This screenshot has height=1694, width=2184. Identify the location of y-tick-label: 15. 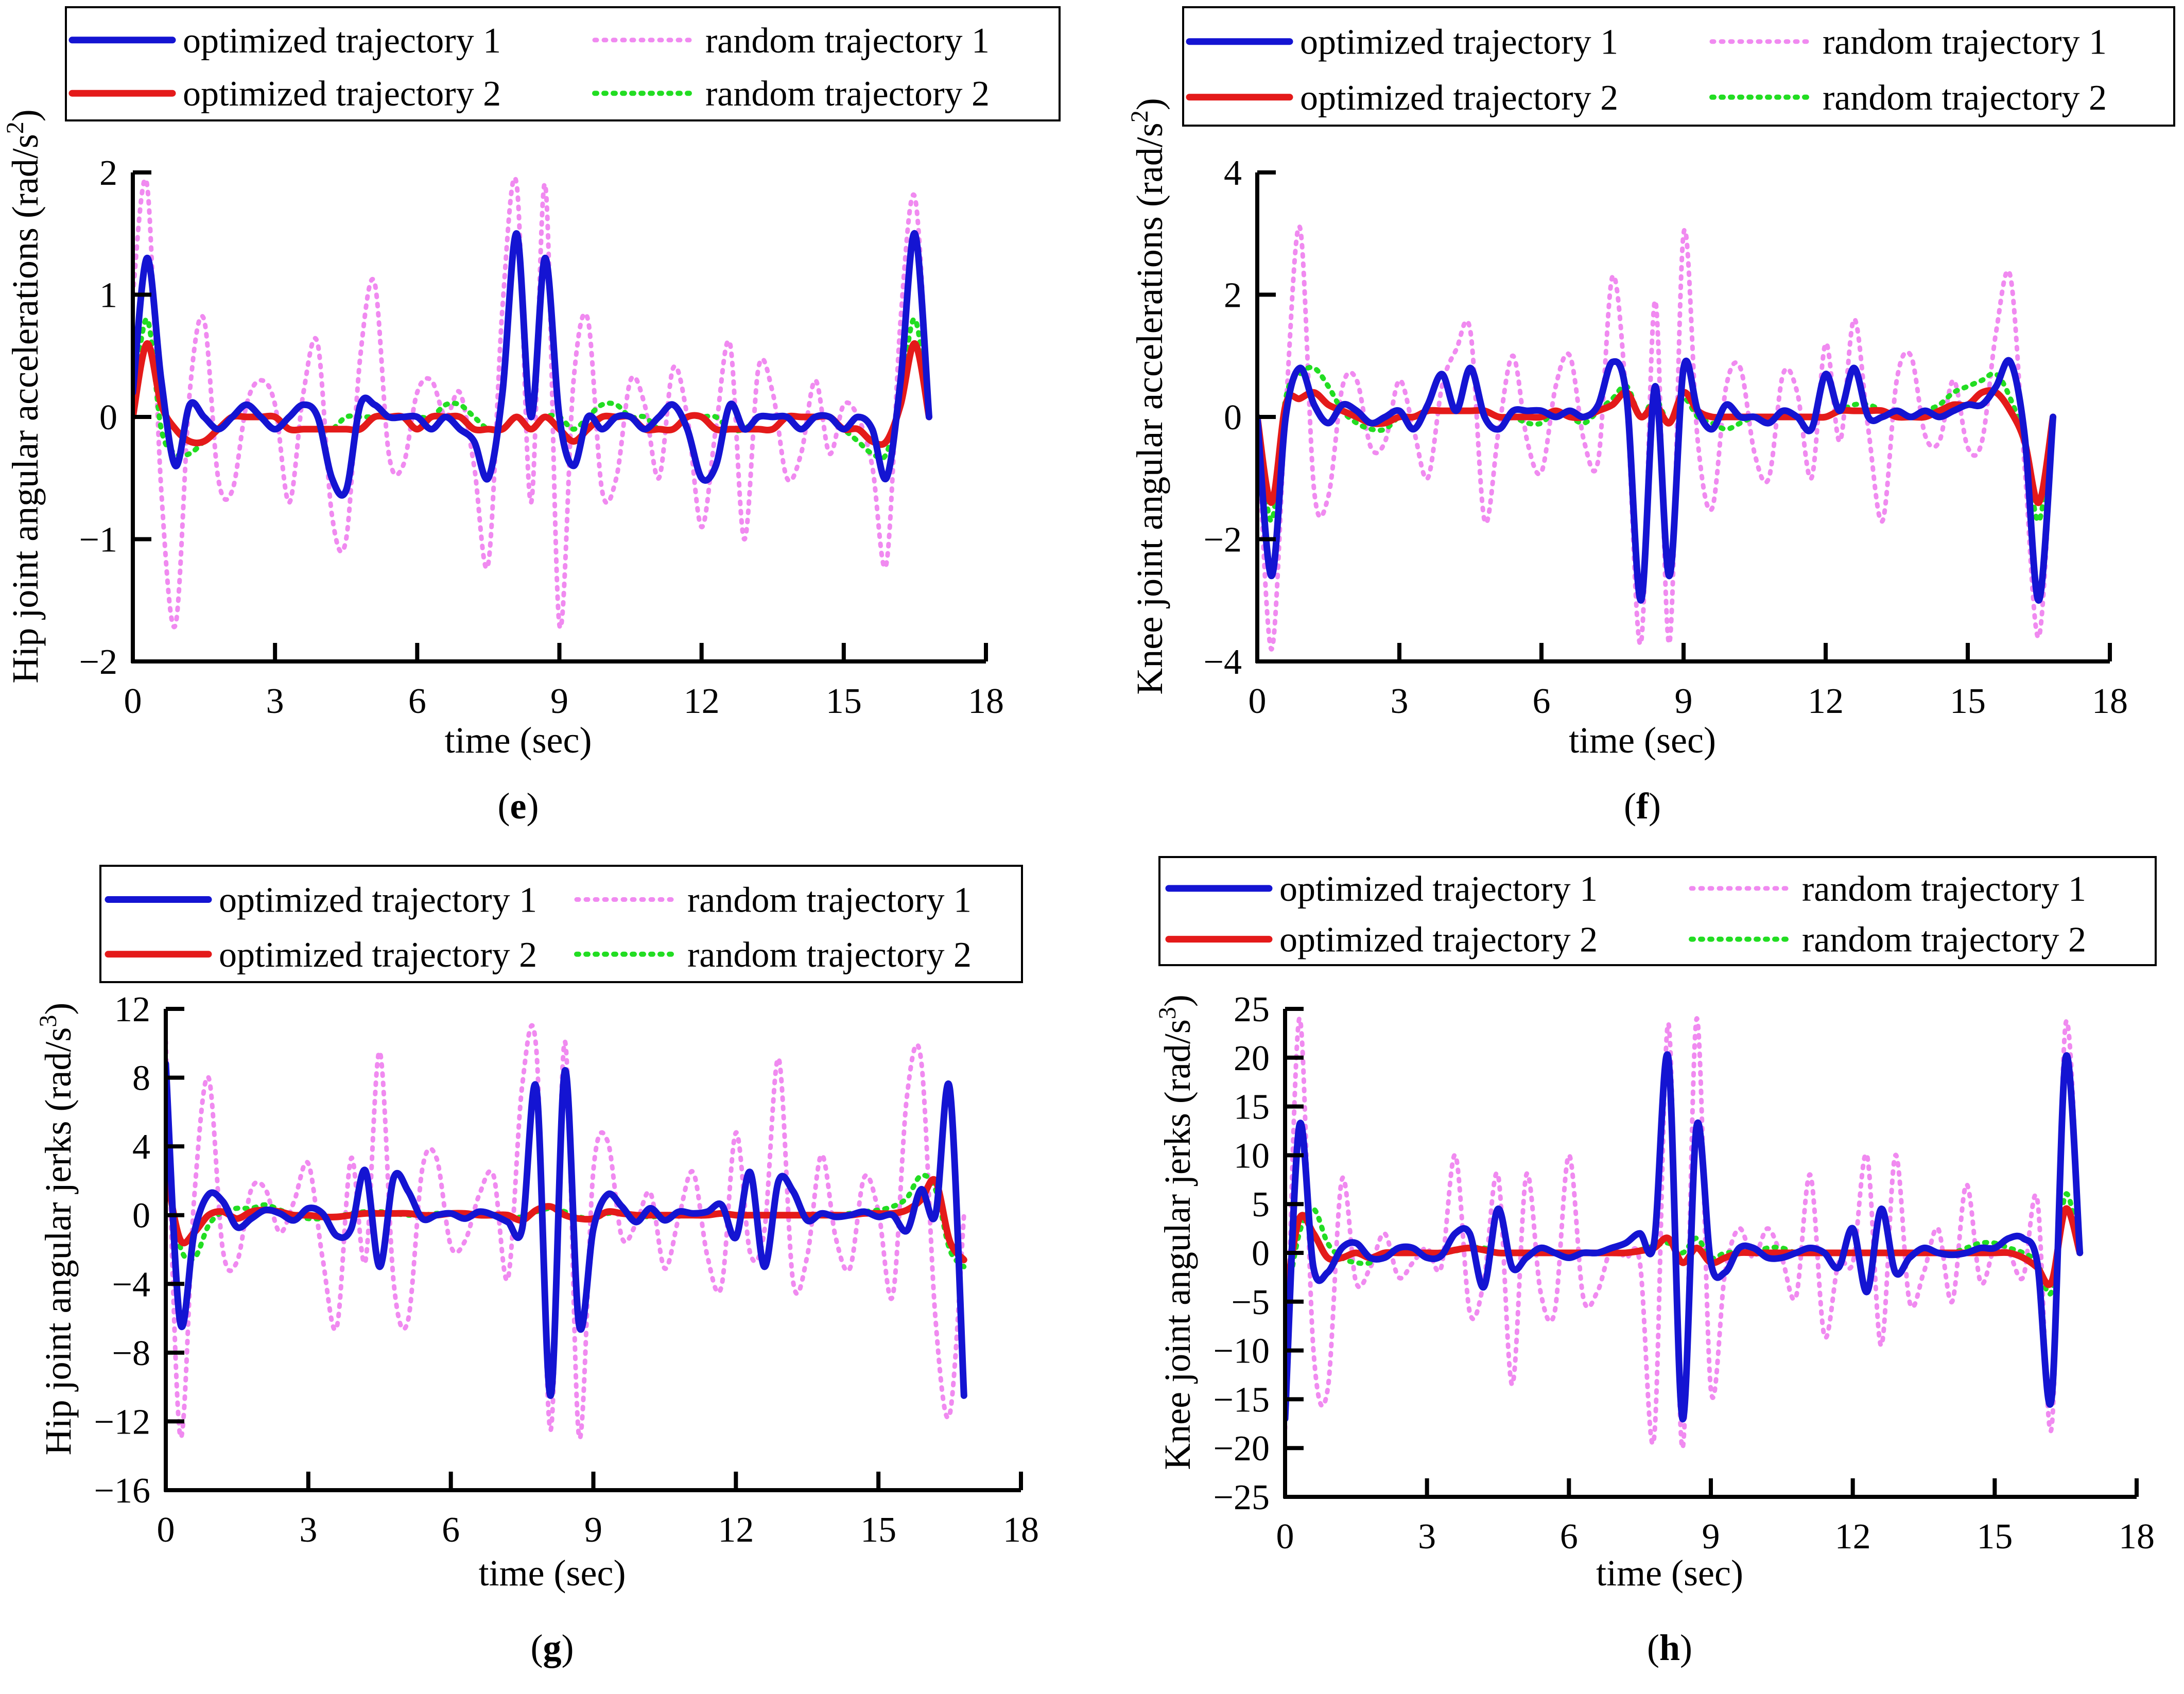
(1252, 1107).